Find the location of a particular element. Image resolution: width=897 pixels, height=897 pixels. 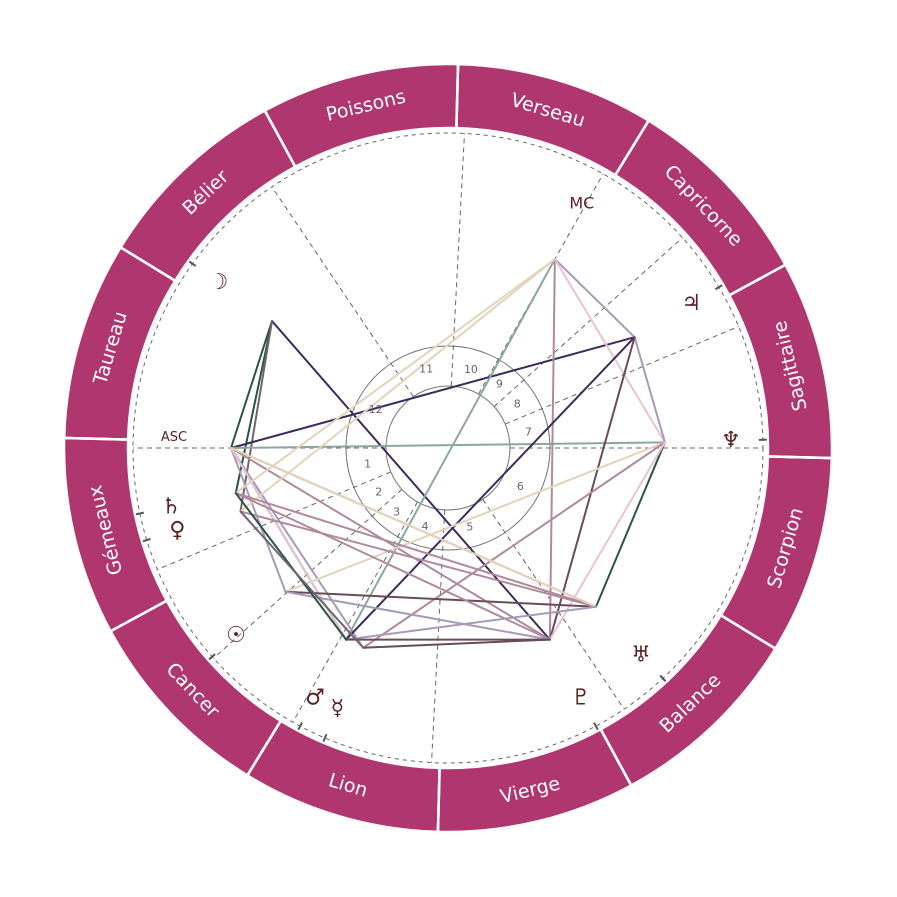

aspect-line-saturn-uranus is located at coordinates (415, 550).